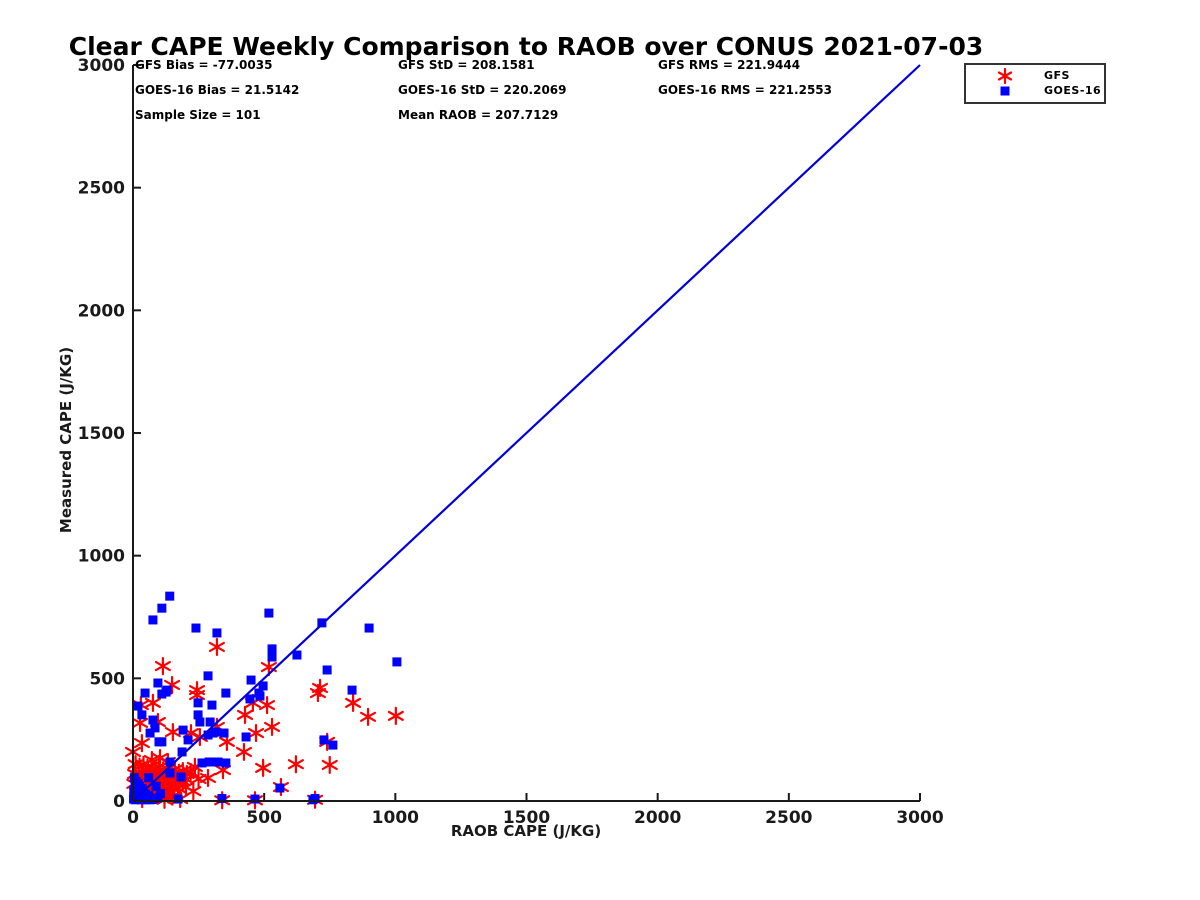  I want to click on stat-gfs-bias: GFS Bias = -77.0035, so click(204, 65).